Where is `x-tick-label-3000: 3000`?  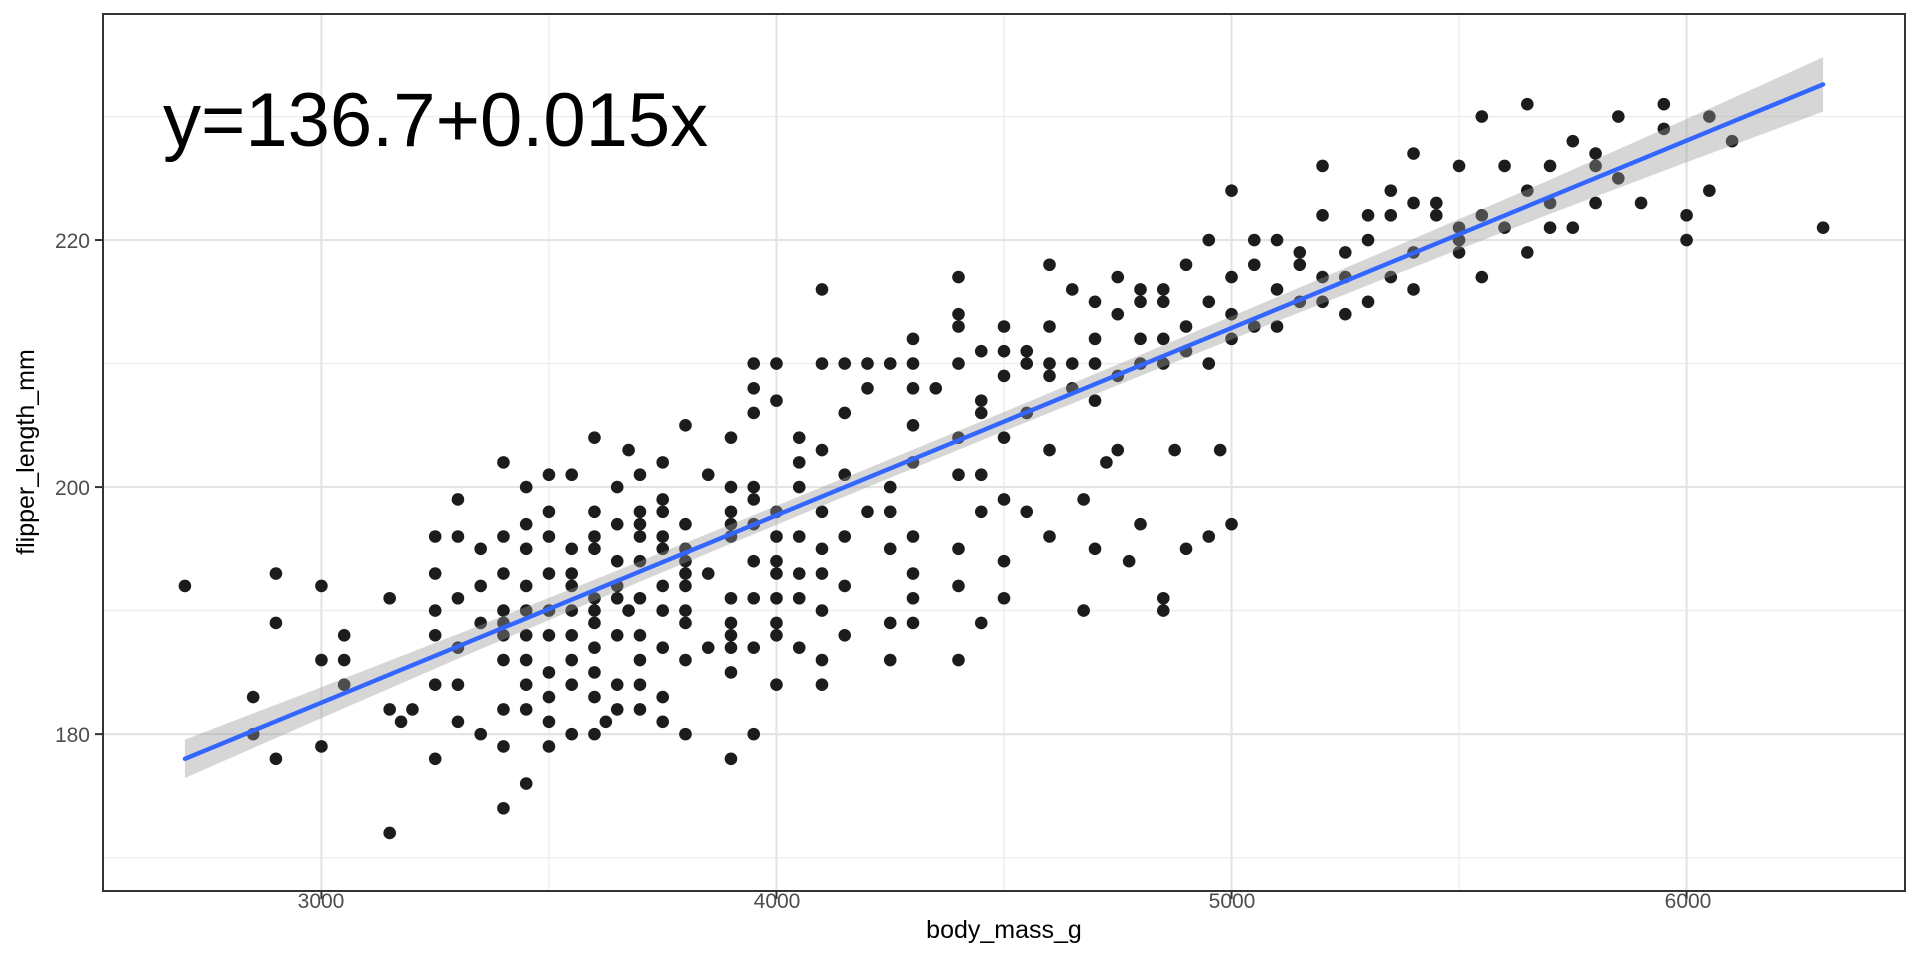
x-tick-label-3000: 3000 is located at coordinates (321, 901).